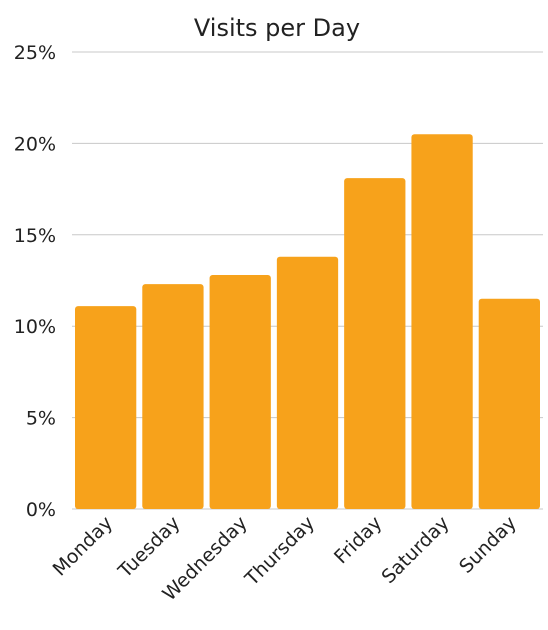 Image resolution: width=548 pixels, height=630 pixels. What do you see at coordinates (358, 540) in the screenshot?
I see `x-tick-label: Friday` at bounding box center [358, 540].